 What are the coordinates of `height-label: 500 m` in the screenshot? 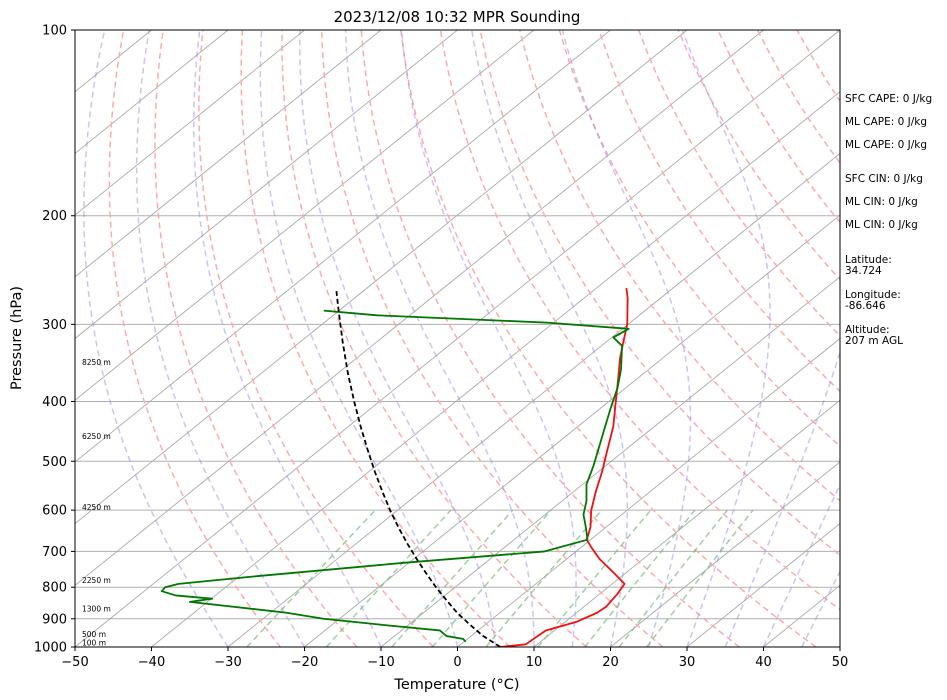 It's located at (94, 634).